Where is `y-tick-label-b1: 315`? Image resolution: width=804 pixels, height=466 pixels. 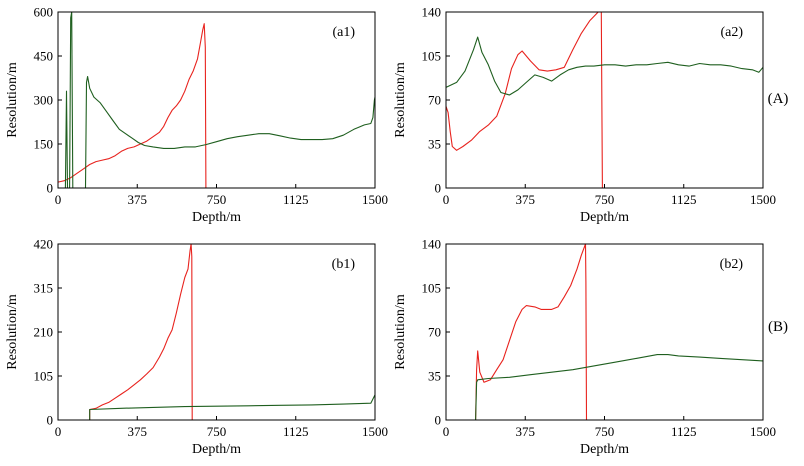 y-tick-label-b1: 315 is located at coordinates (44, 288).